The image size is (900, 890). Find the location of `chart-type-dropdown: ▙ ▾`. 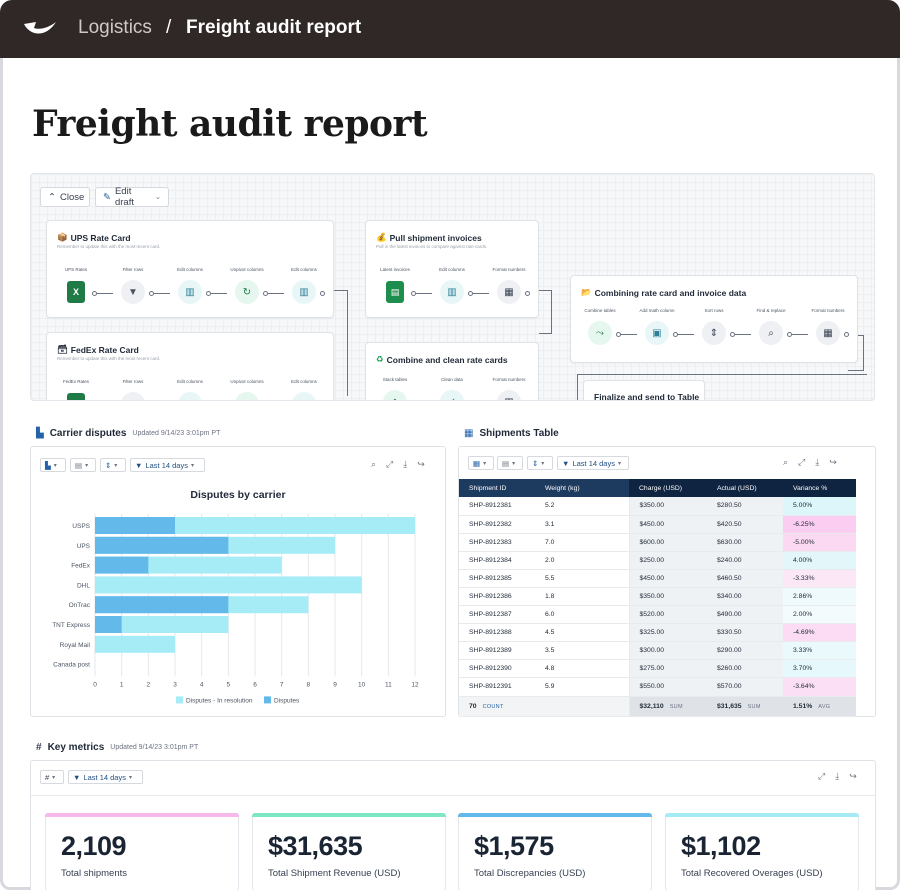

chart-type-dropdown: ▙ ▾ is located at coordinates (53, 465).